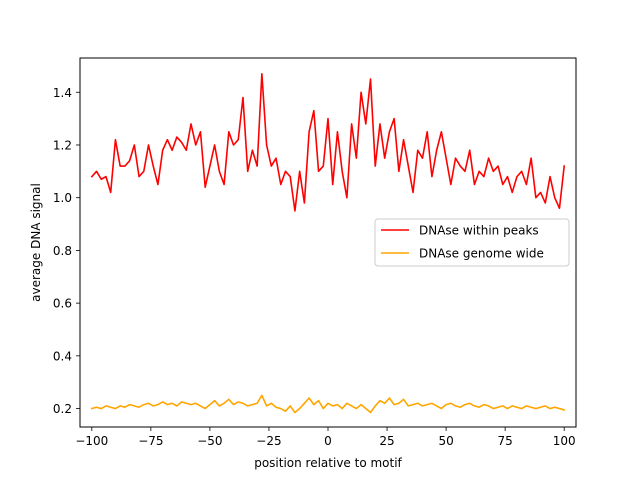  Describe the element at coordinates (62, 198) in the screenshot. I see `y-tick-label: 1.0` at that location.